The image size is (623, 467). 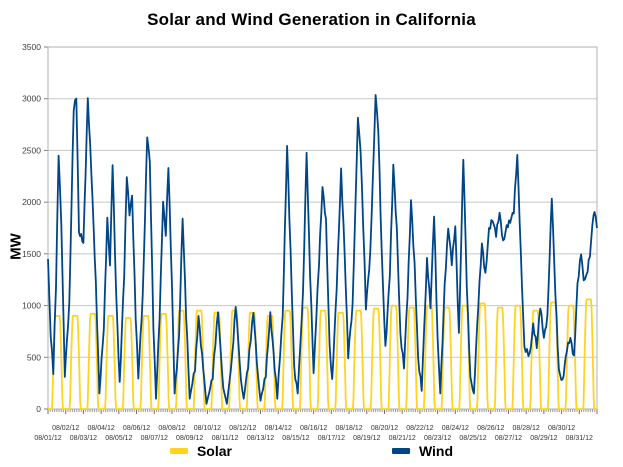 I want to click on x-date-label-row2: 08/01/12, so click(x=47, y=438).